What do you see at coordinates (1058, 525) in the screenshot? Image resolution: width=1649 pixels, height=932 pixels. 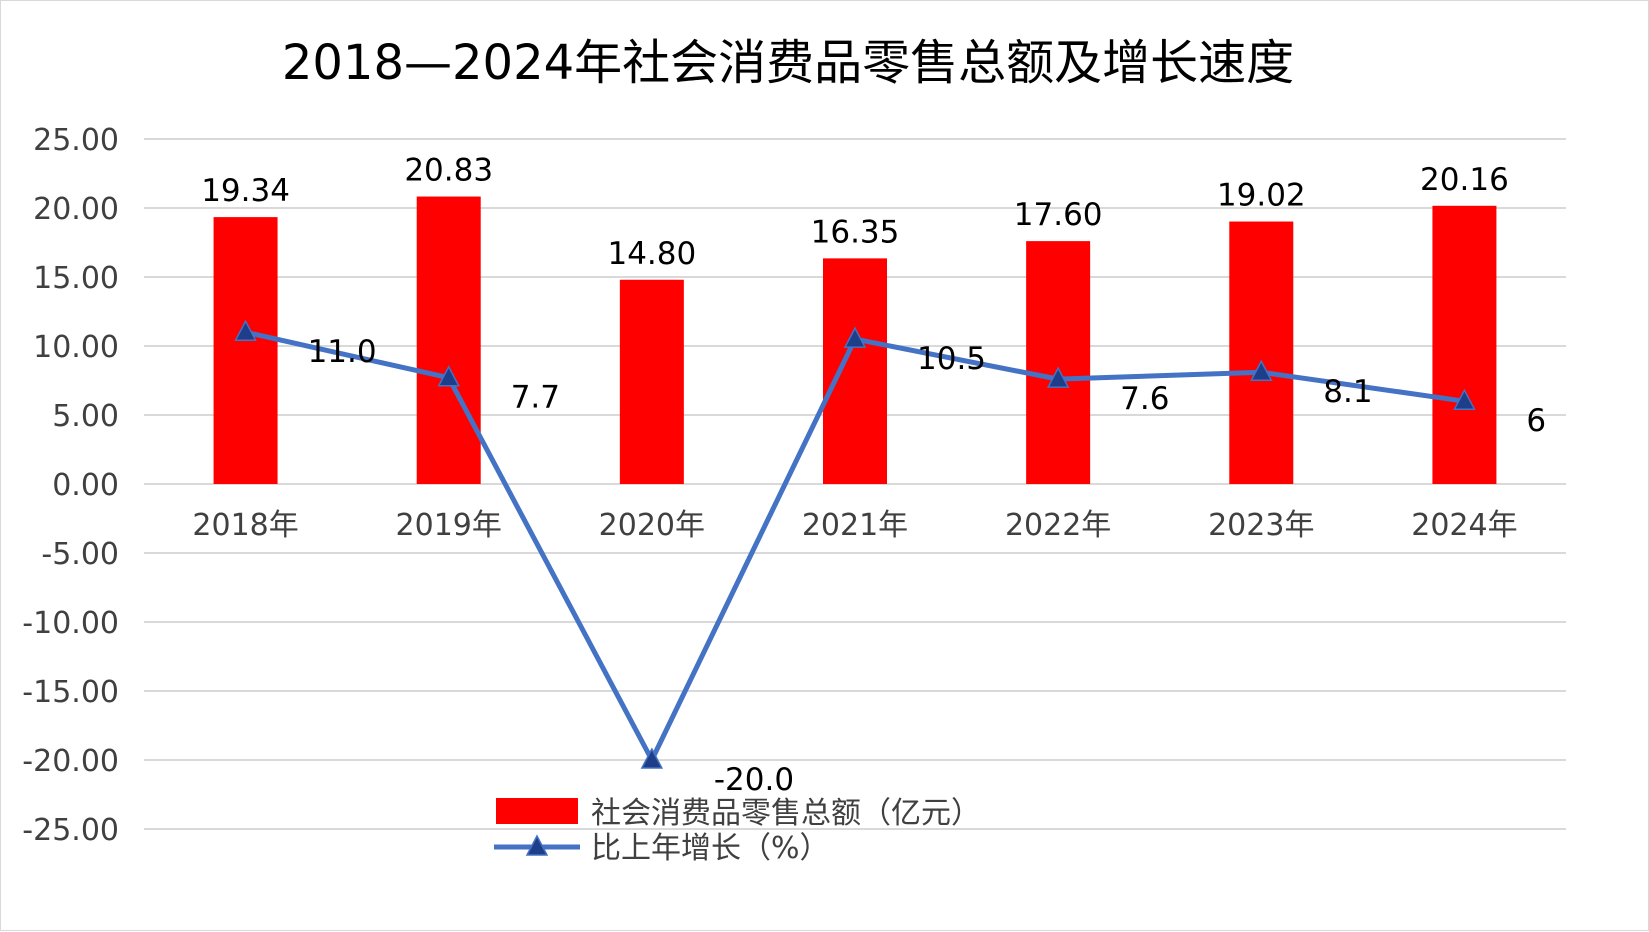 I see `x-category-label: 2022年` at bounding box center [1058, 525].